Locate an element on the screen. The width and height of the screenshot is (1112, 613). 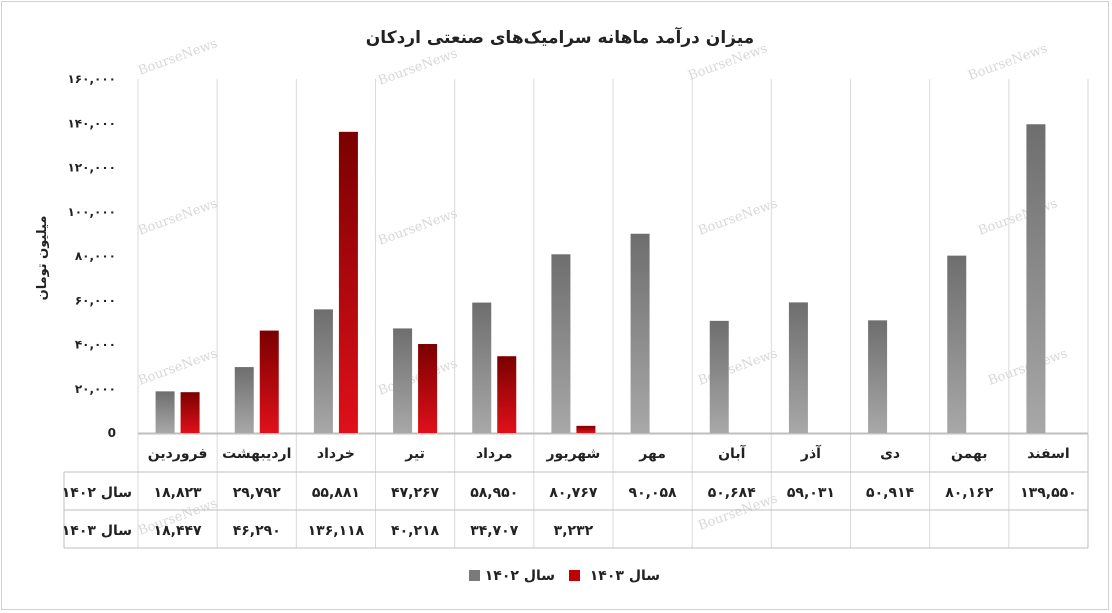
series-row-header: سال ۱۴۰۳ is located at coordinates (97, 531).